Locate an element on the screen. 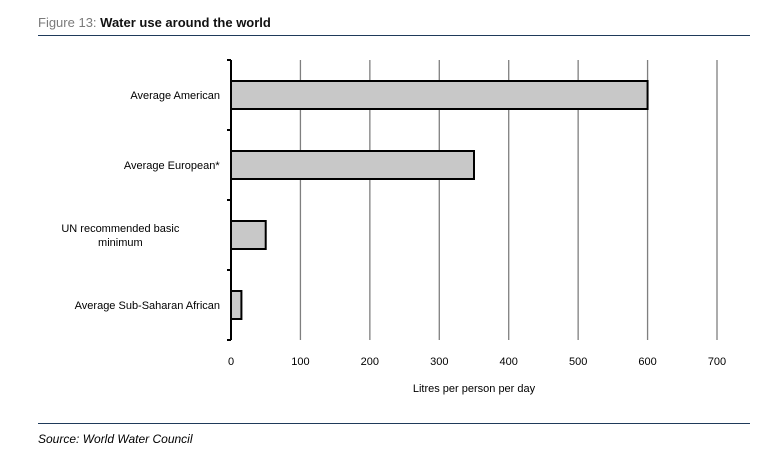 The width and height of the screenshot is (767, 461). figure-title-text: Water use around the world is located at coordinates (185, 22).